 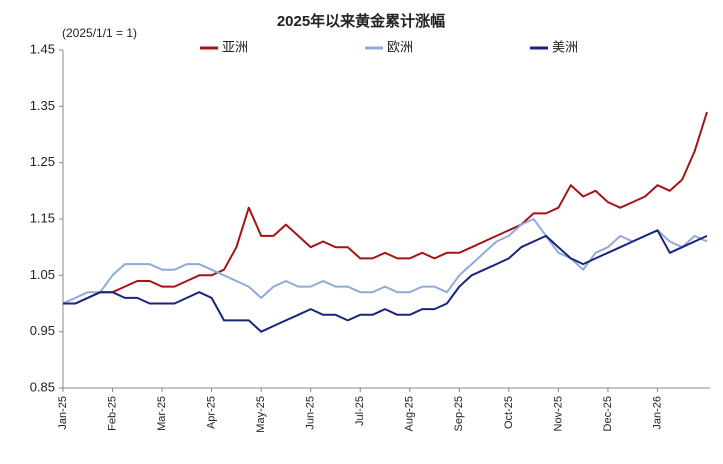 I want to click on x-tick-label: Sep-25, so click(x=459, y=413).